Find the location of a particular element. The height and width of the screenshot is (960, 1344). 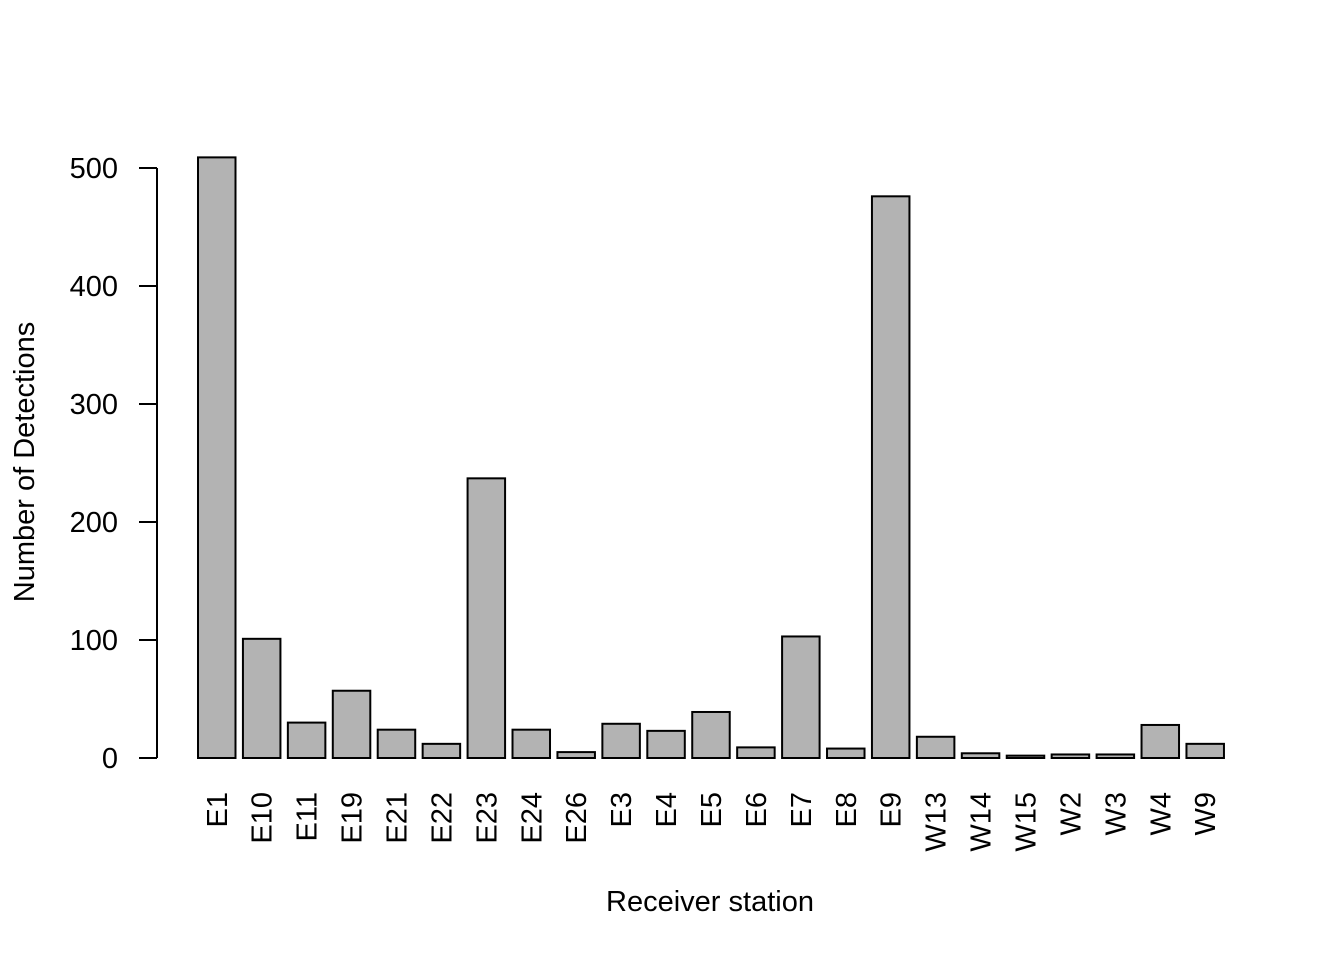

x-tick-label-e7: E7 is located at coordinates (802, 809).